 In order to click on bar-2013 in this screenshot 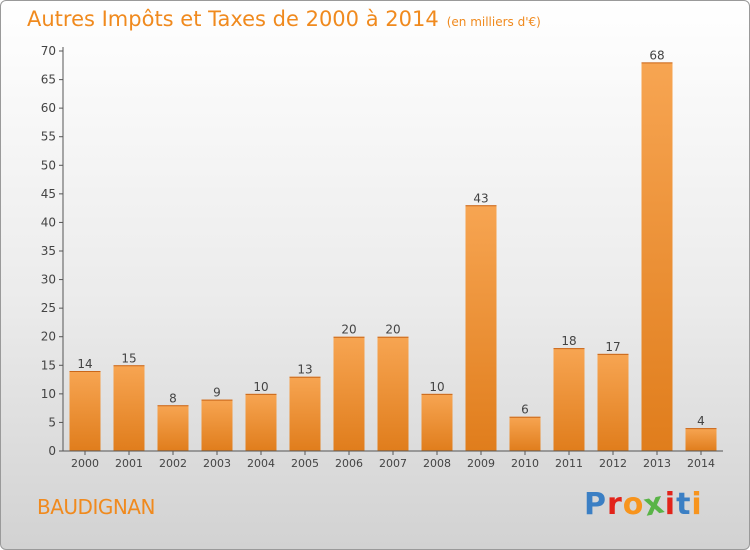, I will do `click(657, 257)`.